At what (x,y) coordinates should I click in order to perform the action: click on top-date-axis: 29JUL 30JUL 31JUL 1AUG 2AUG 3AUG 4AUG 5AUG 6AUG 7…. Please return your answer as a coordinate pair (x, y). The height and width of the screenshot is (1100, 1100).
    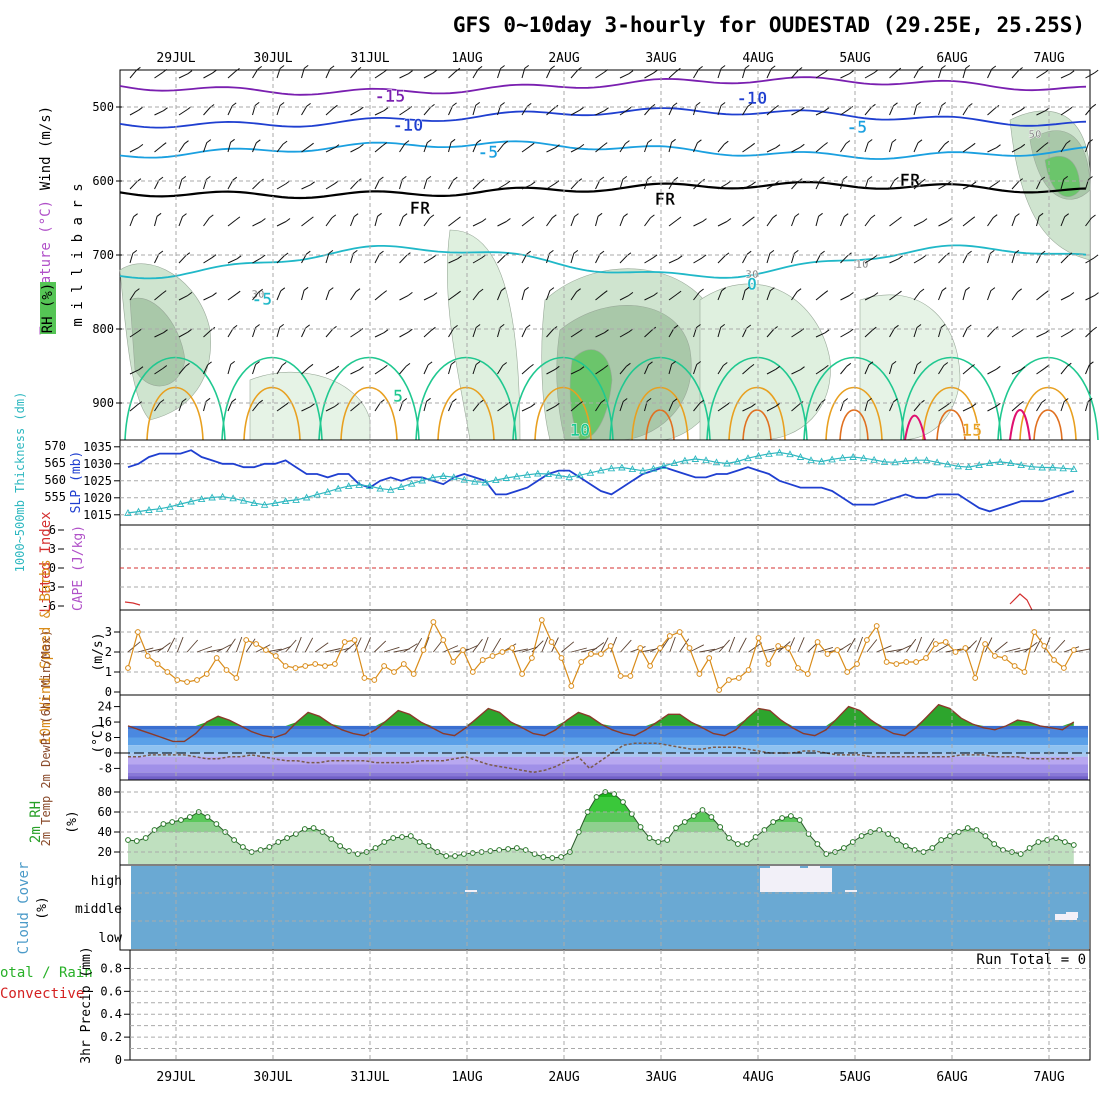
    Looking at the image, I should click on (610, 58).